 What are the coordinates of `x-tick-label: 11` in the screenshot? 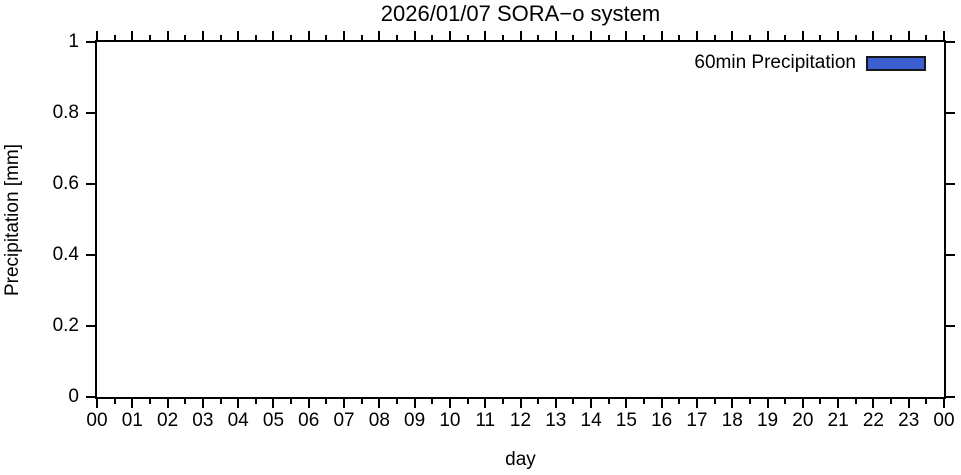 It's located at (485, 420).